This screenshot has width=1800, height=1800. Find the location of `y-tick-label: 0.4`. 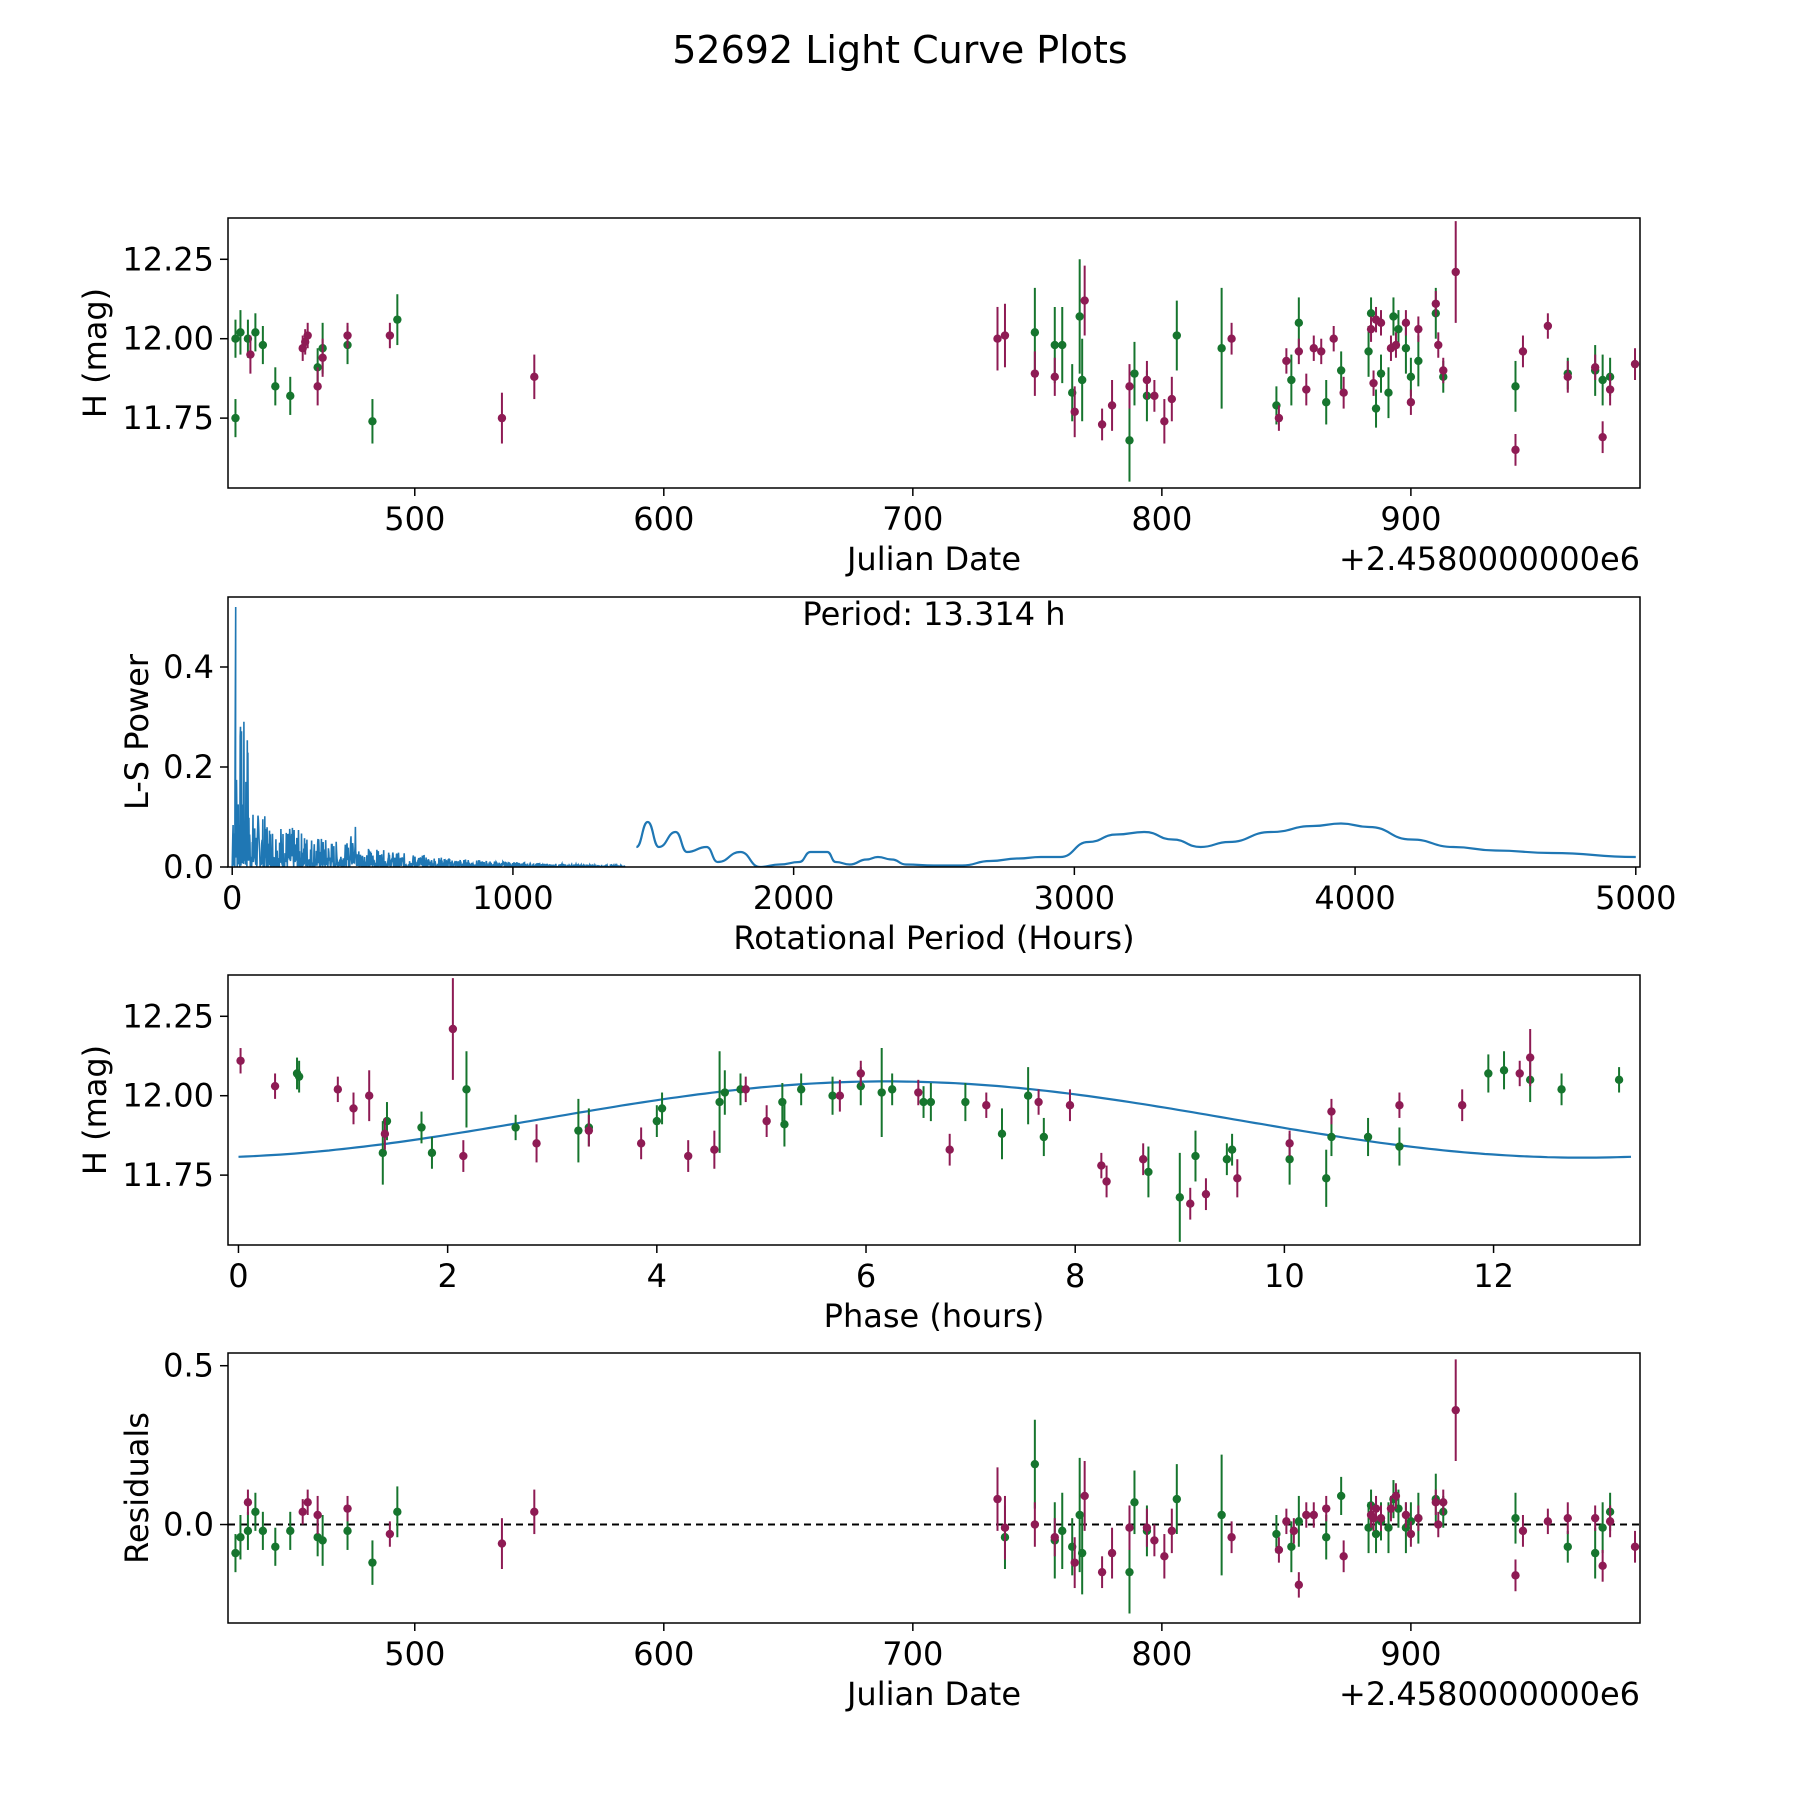

y-tick-label: 0.4 is located at coordinates (188, 667).